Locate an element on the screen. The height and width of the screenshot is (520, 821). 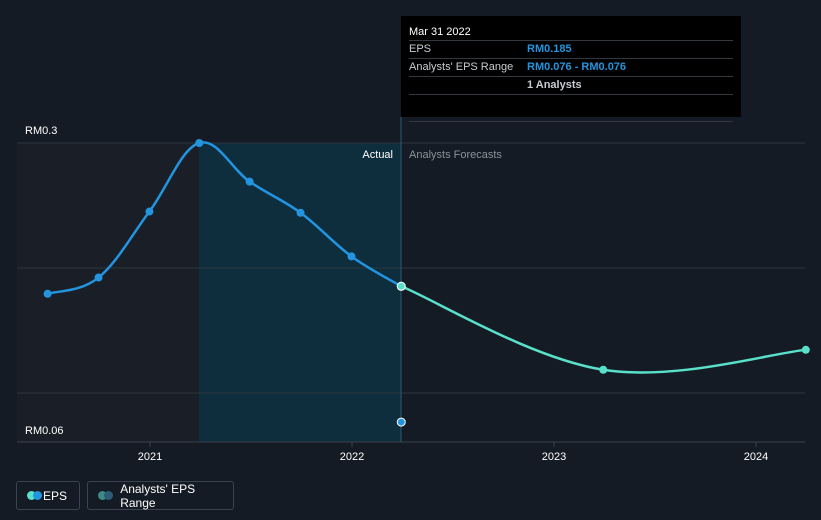
legend-eps-button: EPS is located at coordinates (48, 495).